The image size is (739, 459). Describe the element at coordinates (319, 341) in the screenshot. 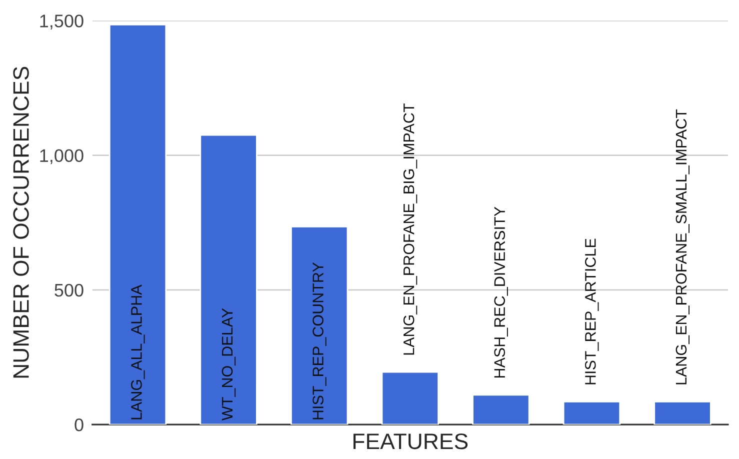

I see `x-tick-label: HIST_REP_COUNTRY` at that location.